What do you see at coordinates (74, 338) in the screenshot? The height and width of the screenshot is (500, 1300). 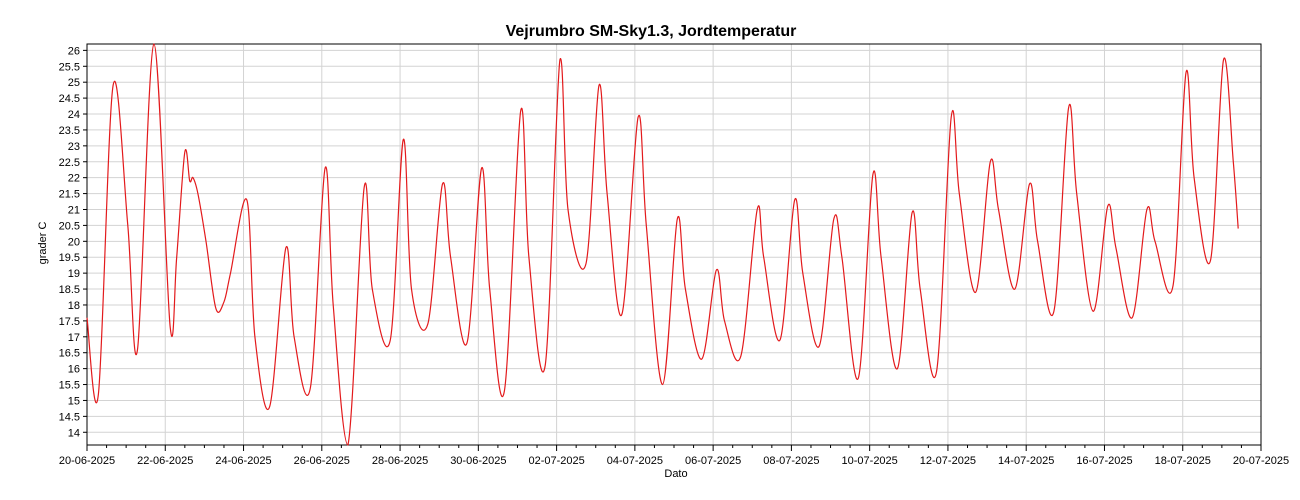 I see `y-tick-label: 17` at bounding box center [74, 338].